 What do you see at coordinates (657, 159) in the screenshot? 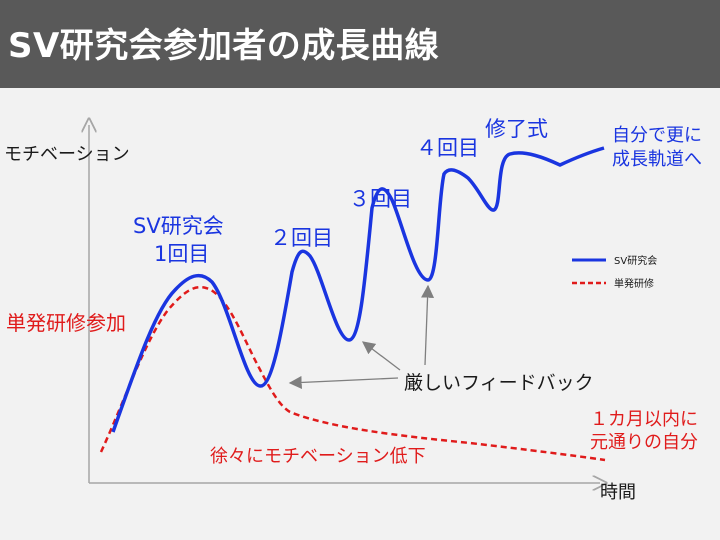
I see `label-growth-line2: 成長軌道へ` at bounding box center [657, 159].